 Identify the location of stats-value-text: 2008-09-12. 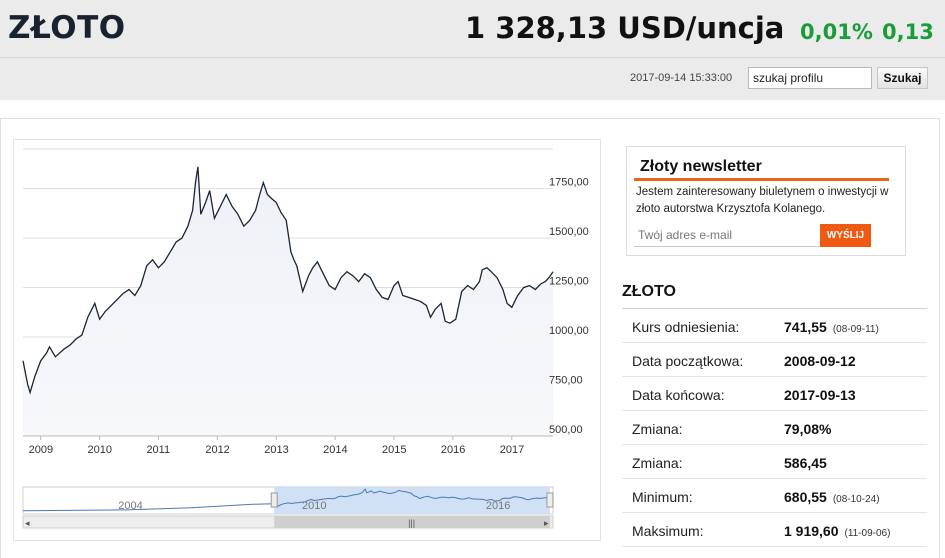
(820, 361).